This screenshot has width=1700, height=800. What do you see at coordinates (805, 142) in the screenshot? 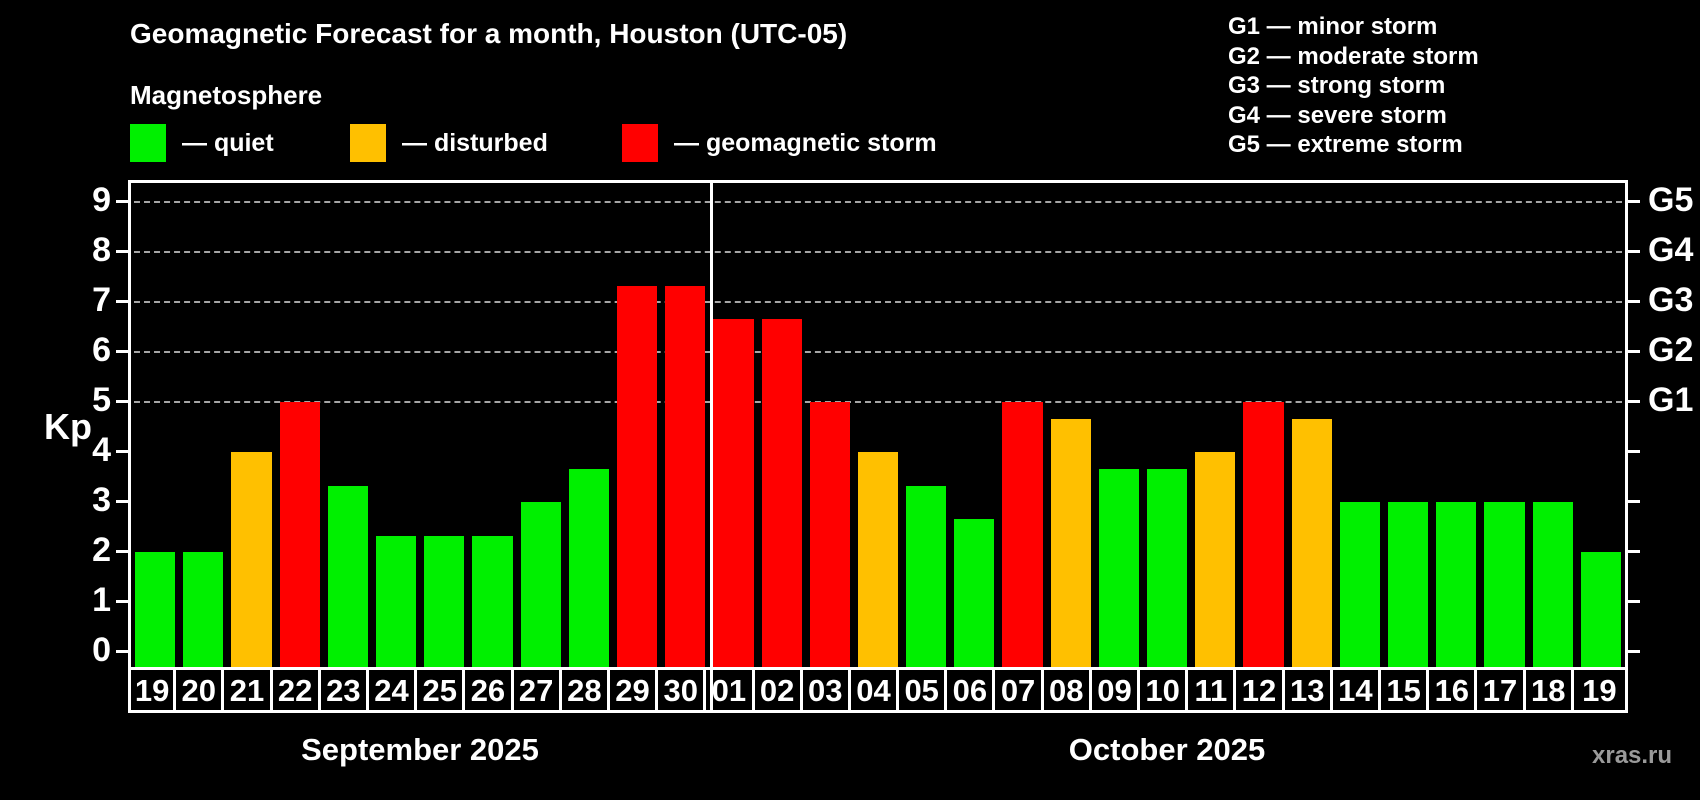
I see `legend-label-storm: — geomagnetic storm` at bounding box center [805, 142].